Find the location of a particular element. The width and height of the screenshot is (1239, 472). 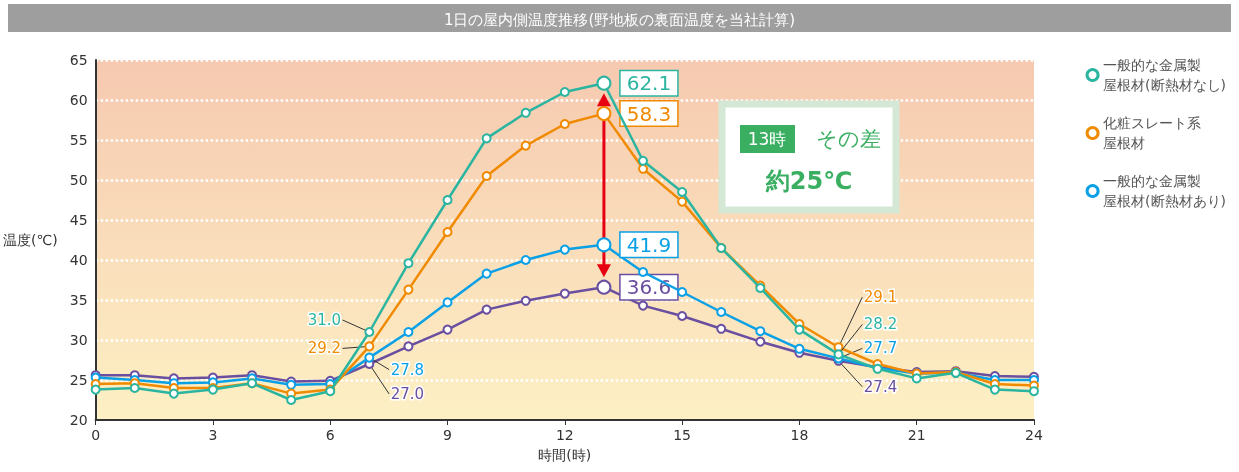

y-tick-label: 30 is located at coordinates (78, 340).